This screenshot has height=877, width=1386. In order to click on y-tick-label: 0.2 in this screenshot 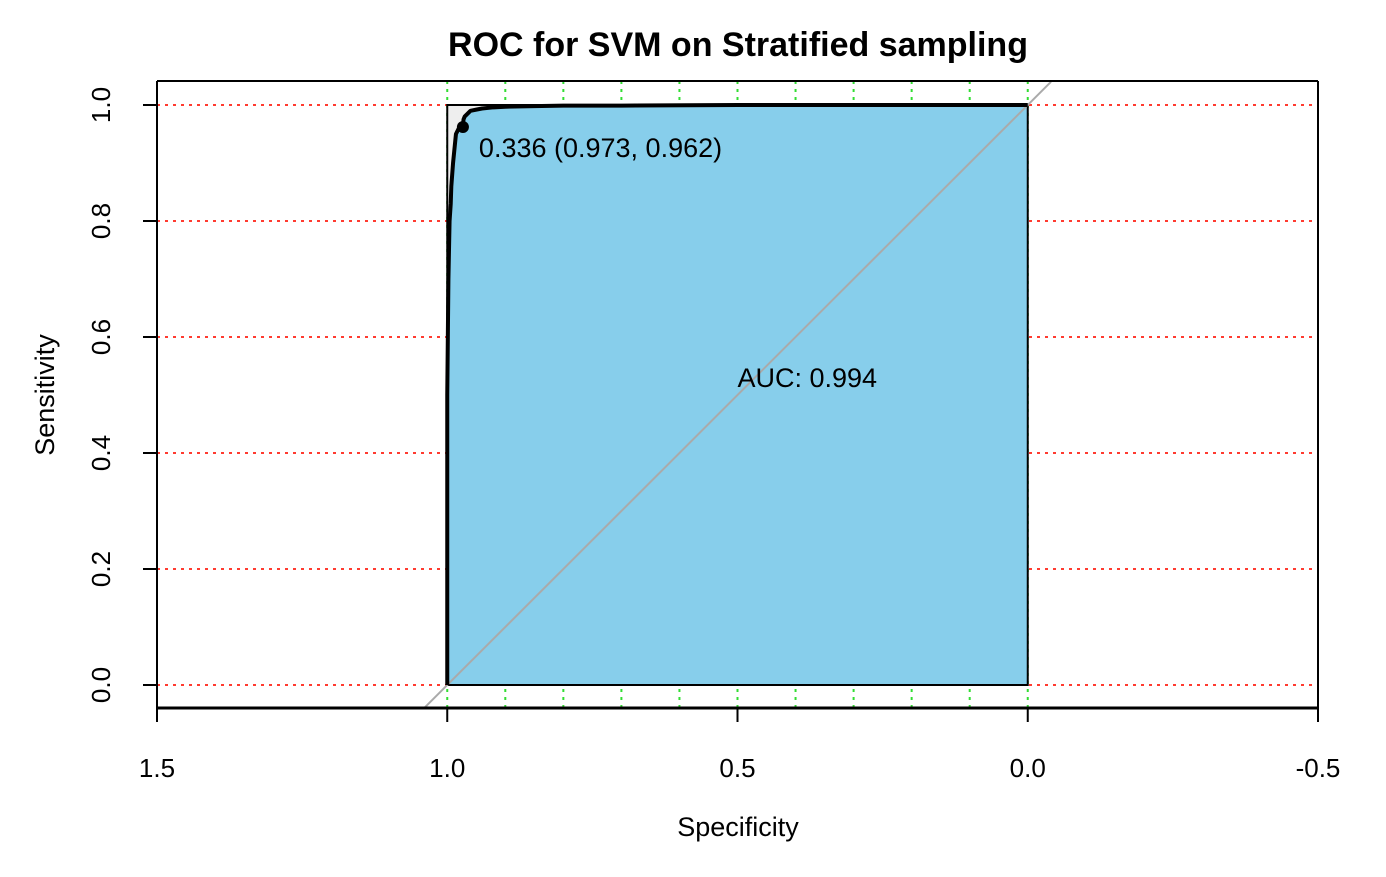, I will do `click(101, 569)`.